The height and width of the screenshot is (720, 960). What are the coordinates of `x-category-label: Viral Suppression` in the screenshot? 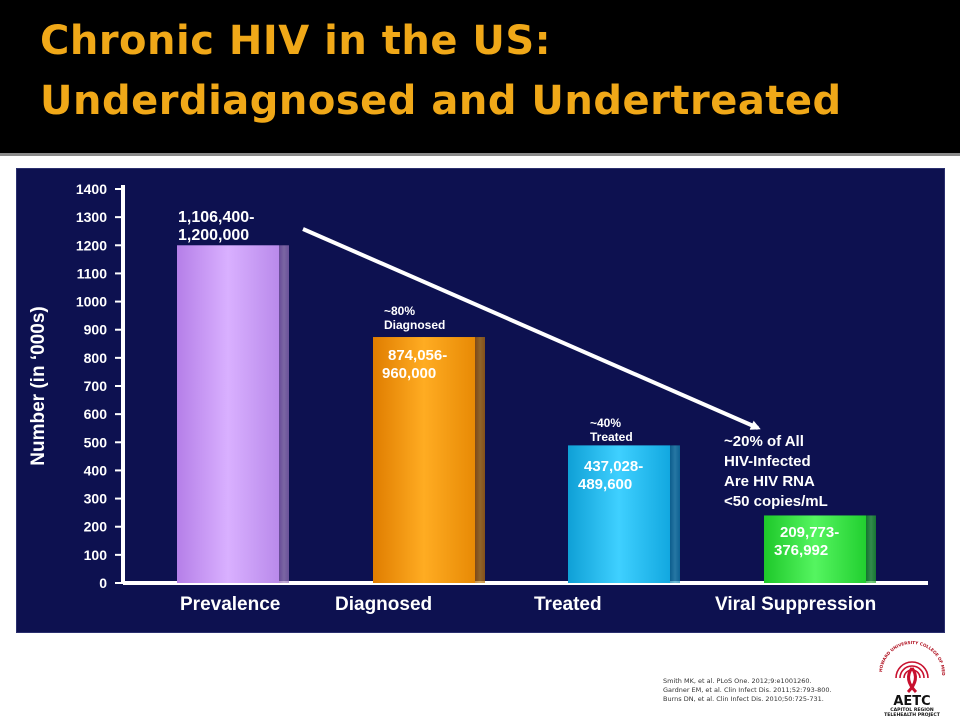 It's located at (795, 604).